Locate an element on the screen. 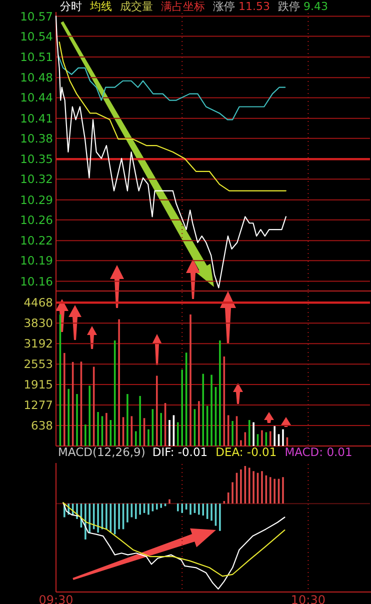 The width and height of the screenshot is (371, 604). chart-title: MACD(12,26,9) is located at coordinates (102, 452).